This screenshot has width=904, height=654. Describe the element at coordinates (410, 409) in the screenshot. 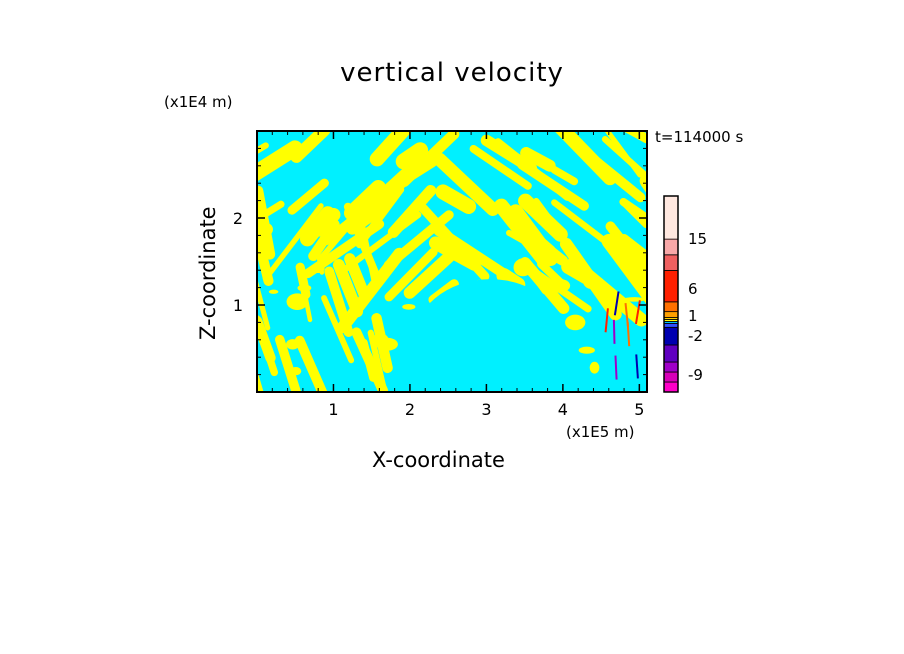

I see `x-tick-label: 2` at that location.